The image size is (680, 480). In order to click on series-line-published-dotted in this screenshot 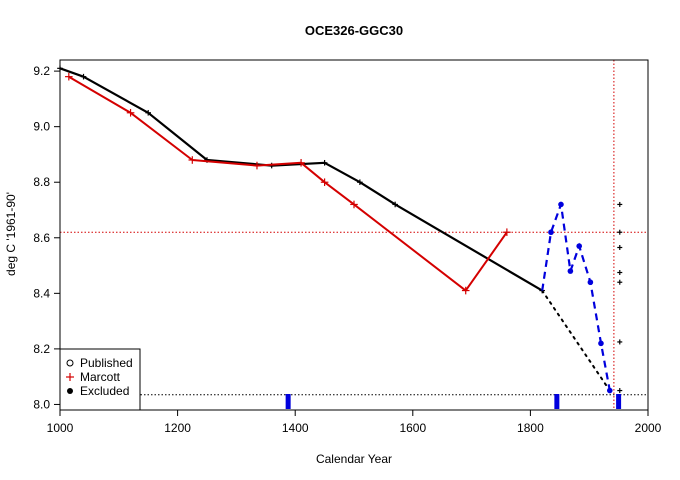, I will do `click(576, 340)`.